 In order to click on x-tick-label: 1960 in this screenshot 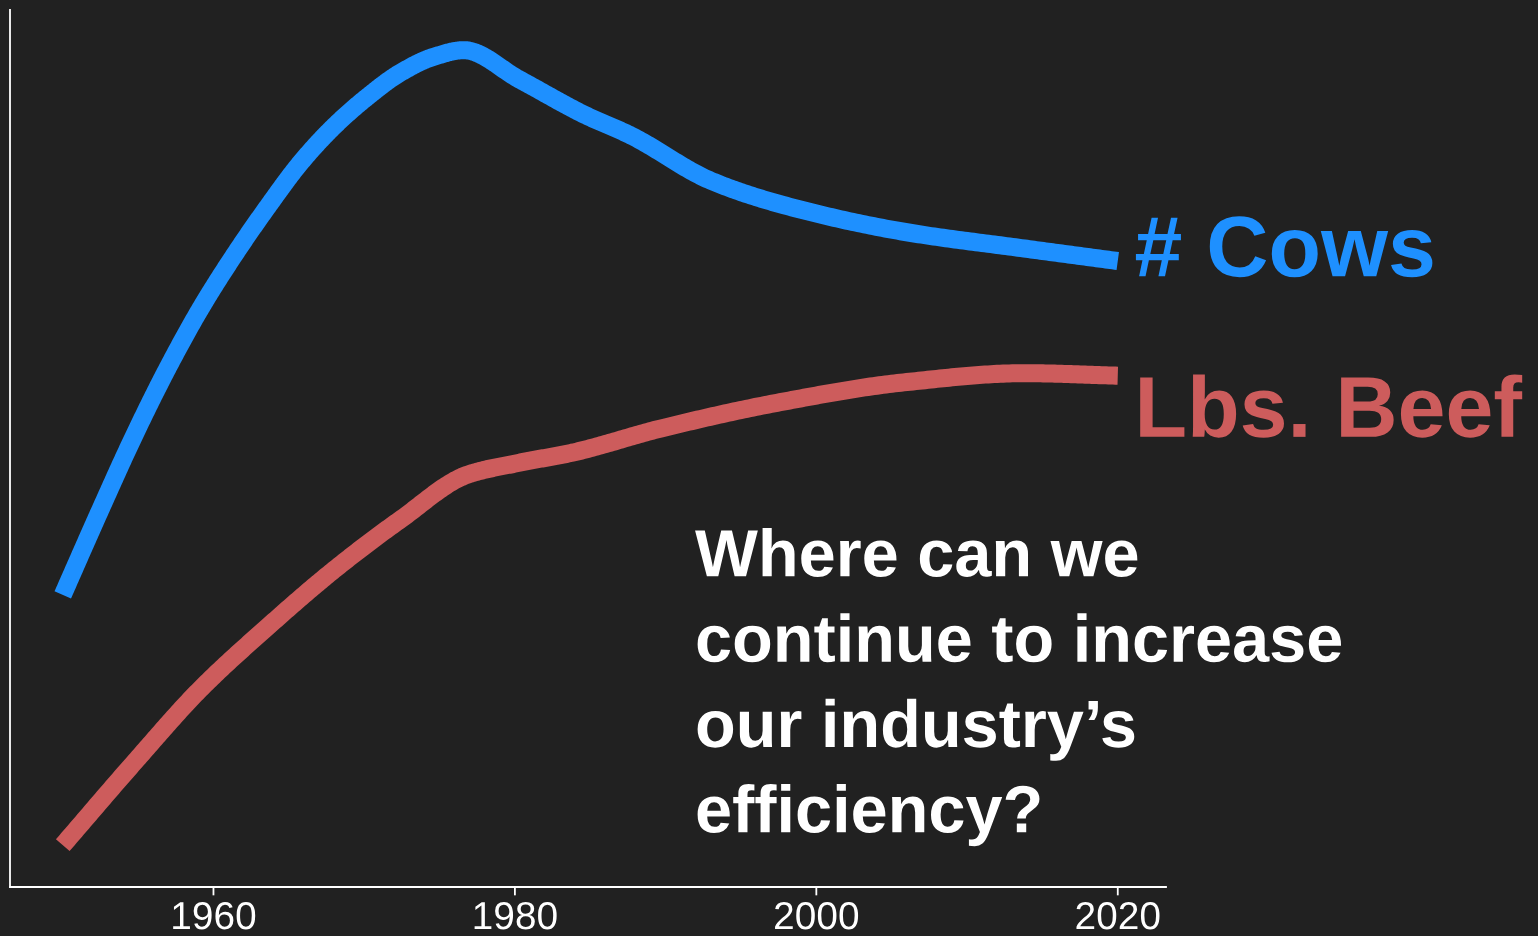, I will do `click(214, 915)`.